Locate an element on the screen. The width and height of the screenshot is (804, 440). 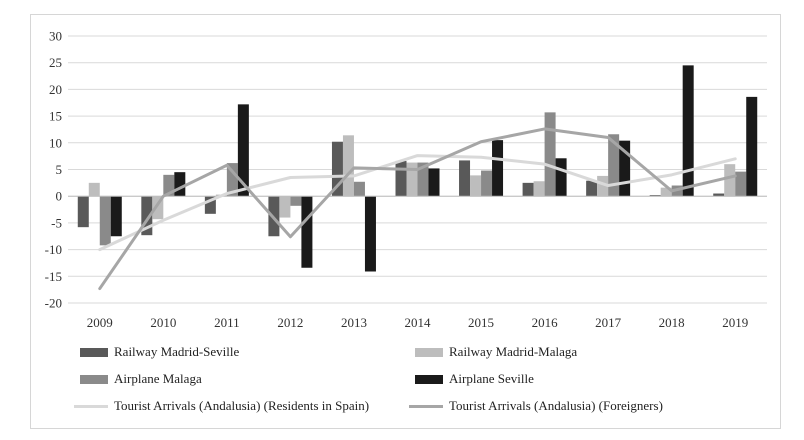
bar-airplane-seville-2012 is located at coordinates (307, 232).